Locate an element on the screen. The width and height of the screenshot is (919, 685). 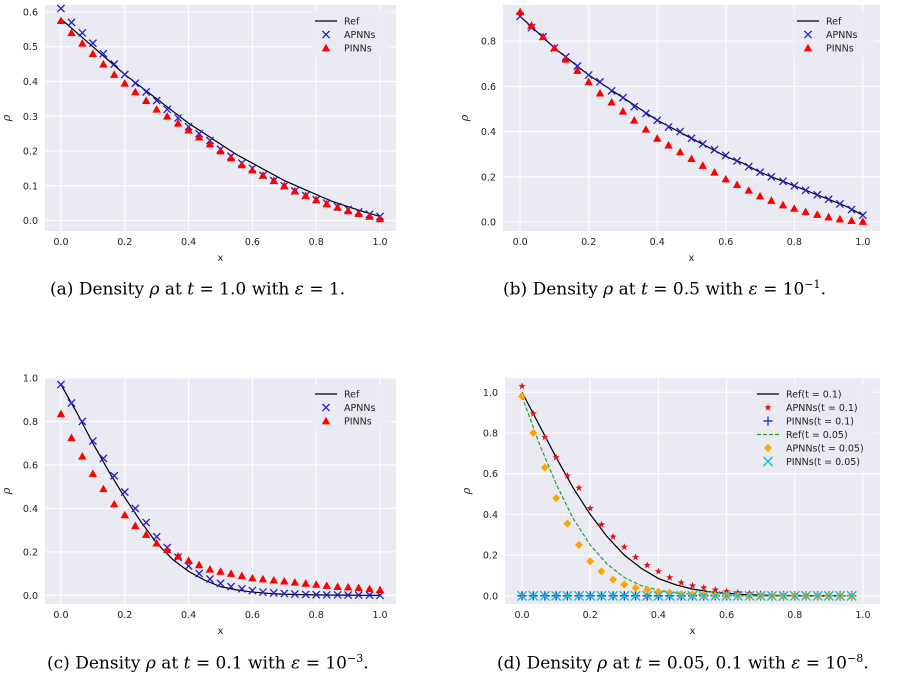
legend-label: APNNs is located at coordinates (841, 35).